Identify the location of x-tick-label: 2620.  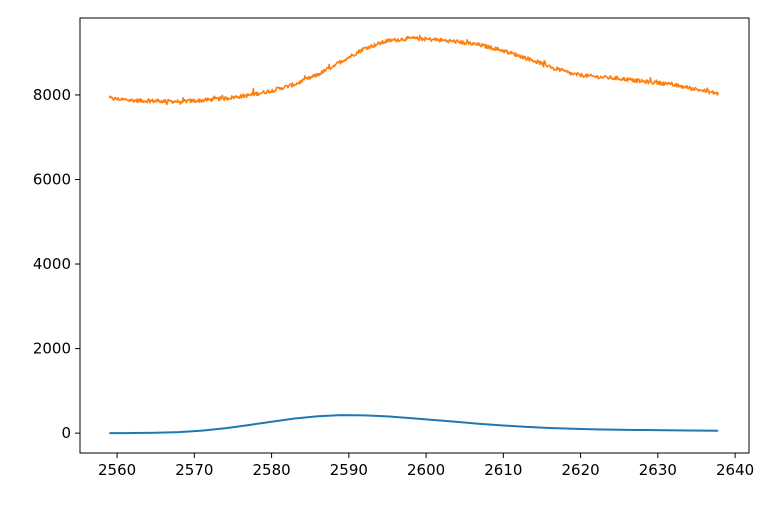
(580, 470).